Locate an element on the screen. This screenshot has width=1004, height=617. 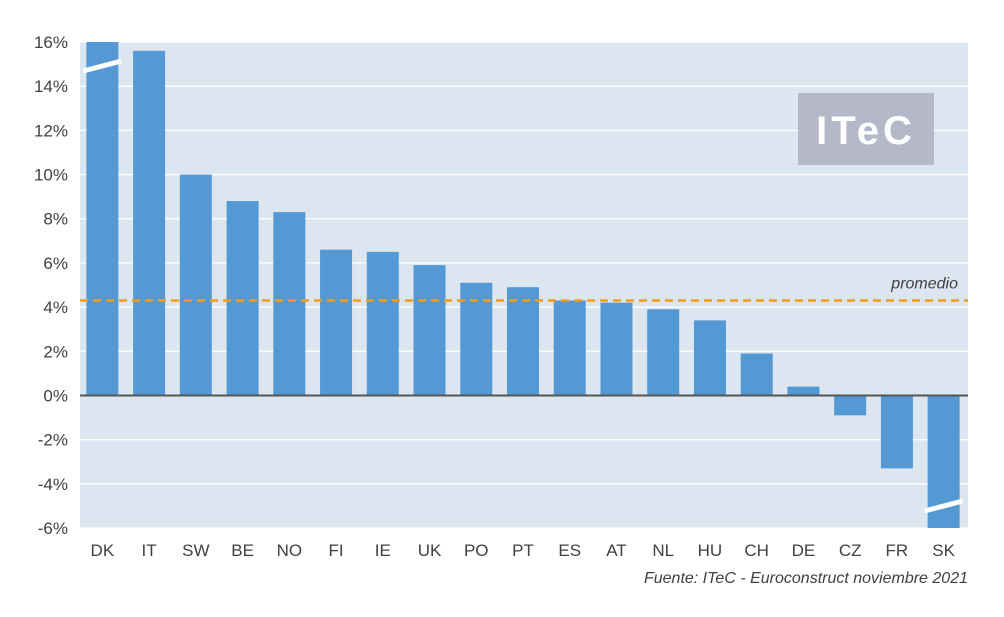
itec-logo-background is located at coordinates (866, 129).